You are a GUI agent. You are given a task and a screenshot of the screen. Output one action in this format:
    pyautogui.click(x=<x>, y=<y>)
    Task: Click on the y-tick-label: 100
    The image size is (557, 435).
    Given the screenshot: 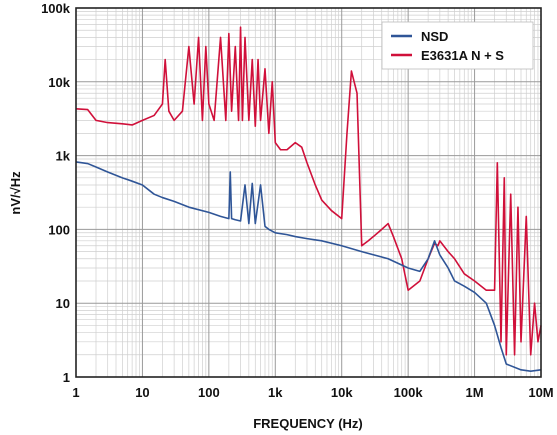 What is the action you would take?
    pyautogui.click(x=59, y=229)
    